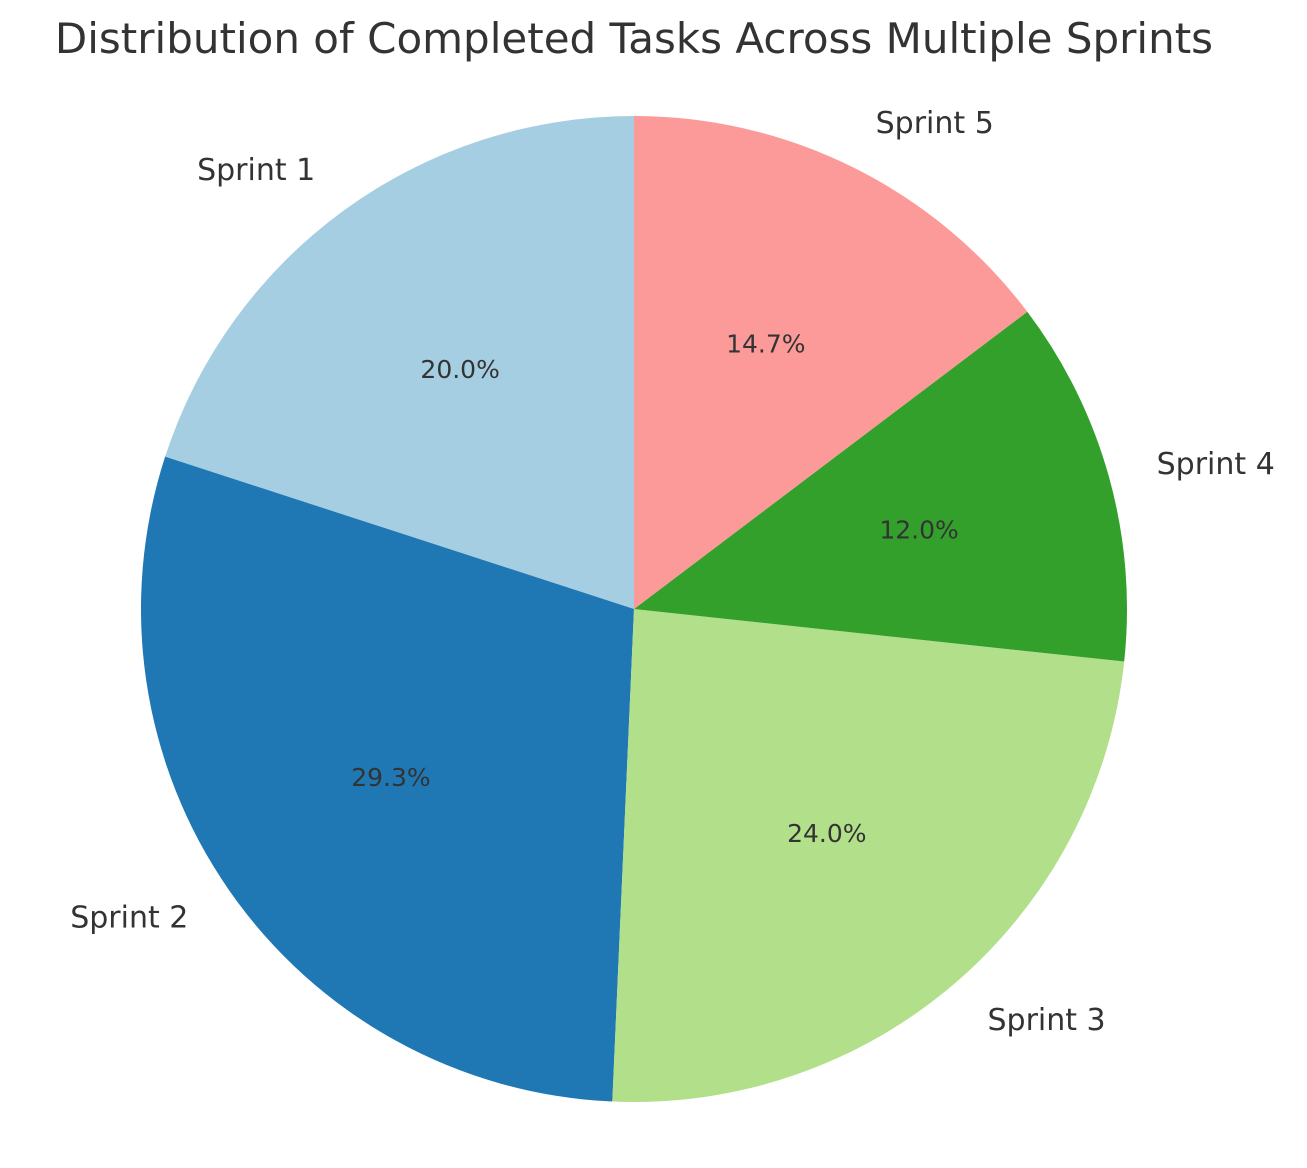  I want to click on percent-label-sprint-5: 14.7%, so click(765, 344).